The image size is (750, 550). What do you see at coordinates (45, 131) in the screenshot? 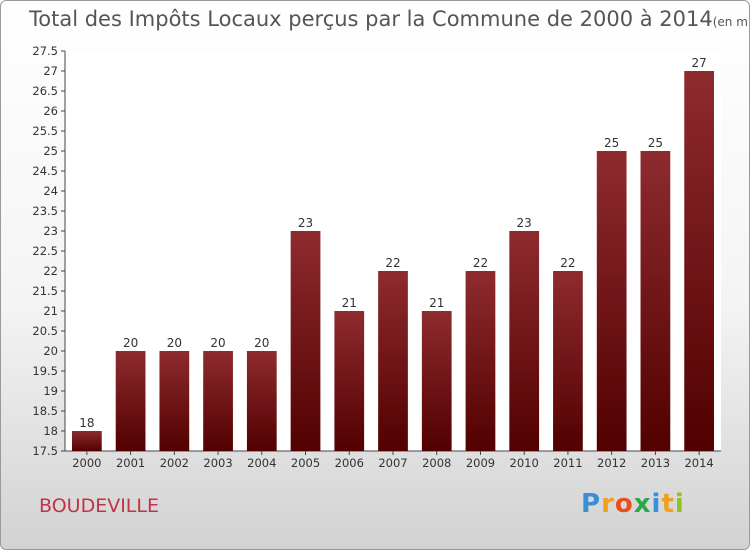
I see `y-tick-label: 25.5` at bounding box center [45, 131].